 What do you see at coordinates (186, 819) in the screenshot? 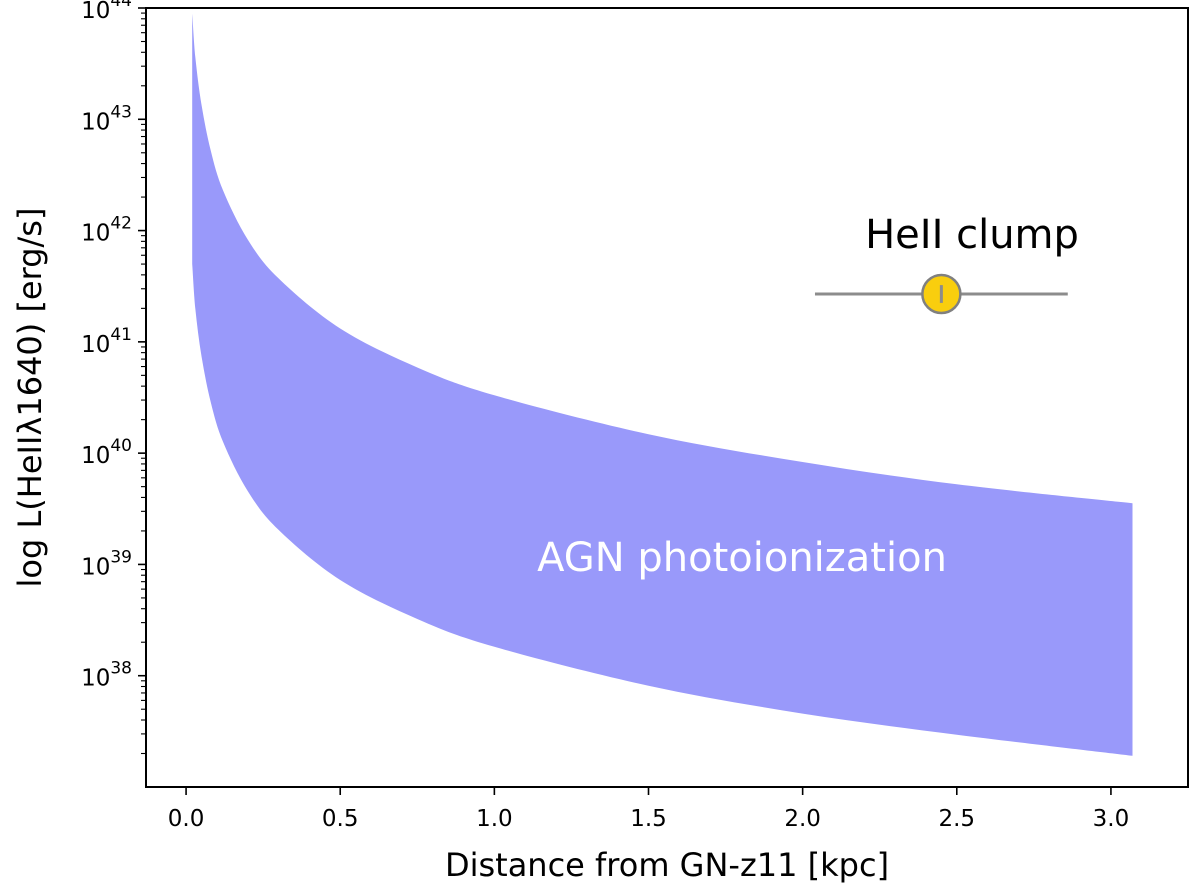
I see `x-tick-label-0: 0.0` at bounding box center [186, 819].